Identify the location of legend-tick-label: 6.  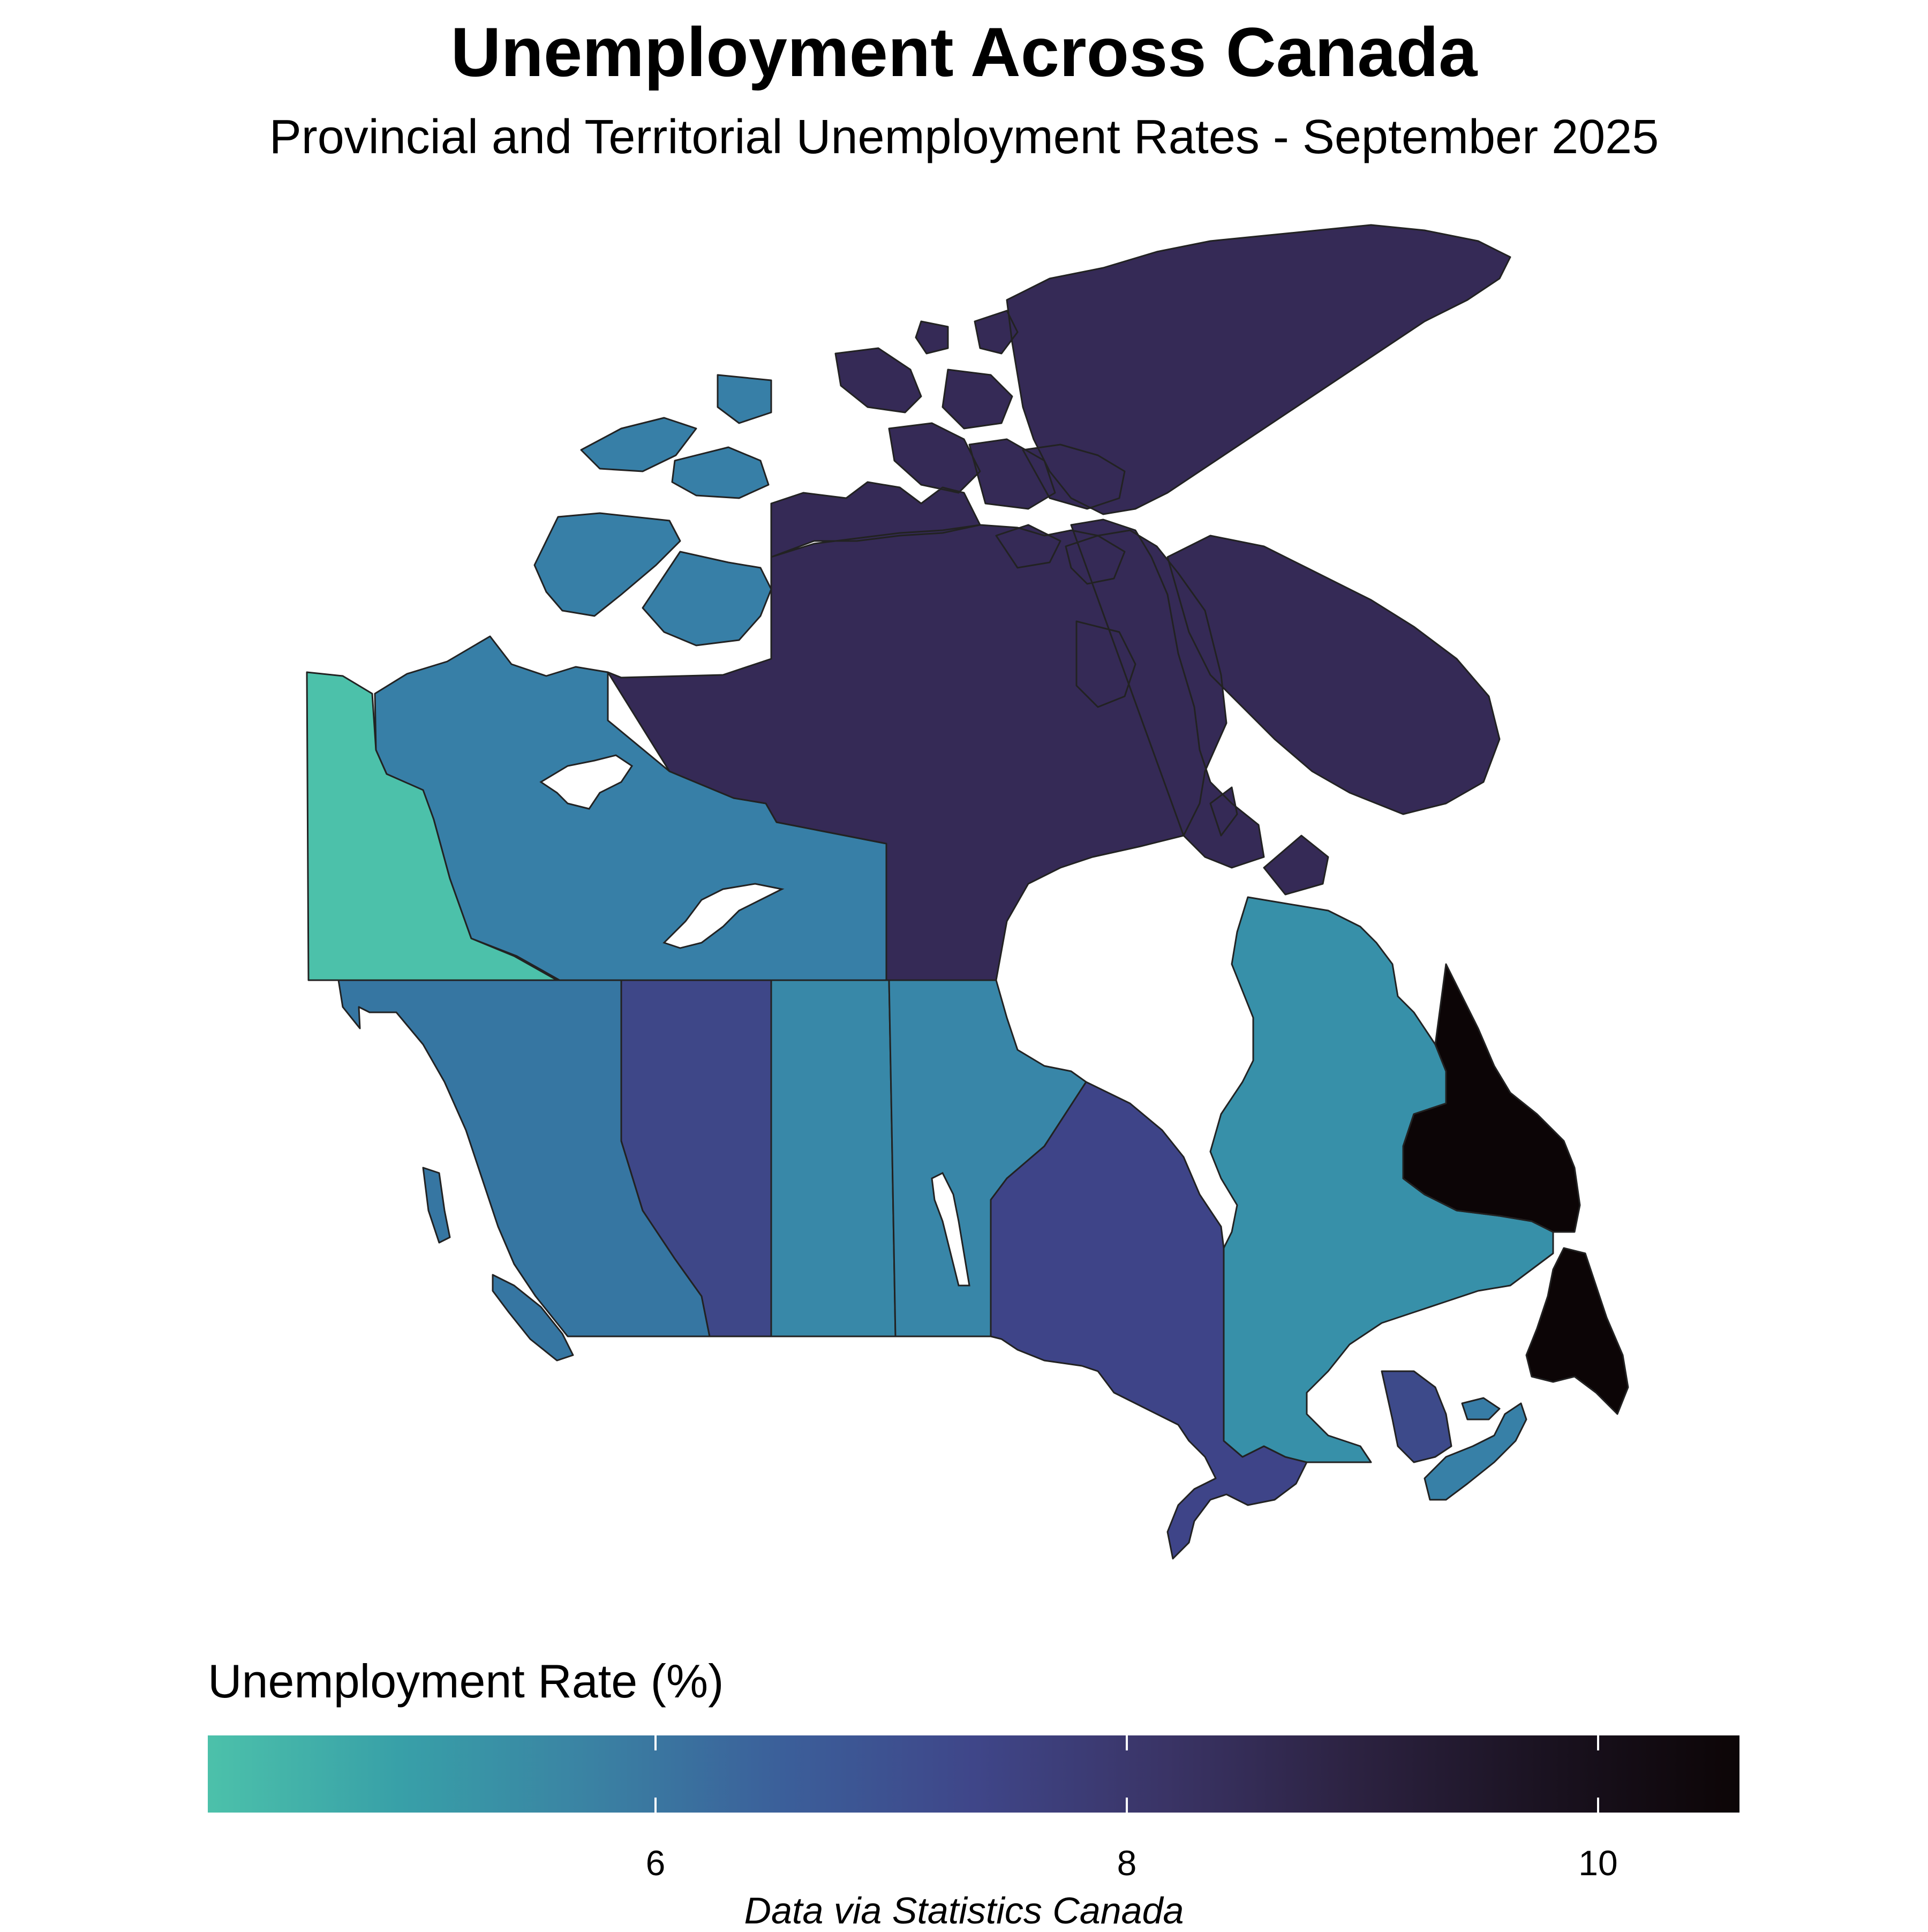
(655, 1863).